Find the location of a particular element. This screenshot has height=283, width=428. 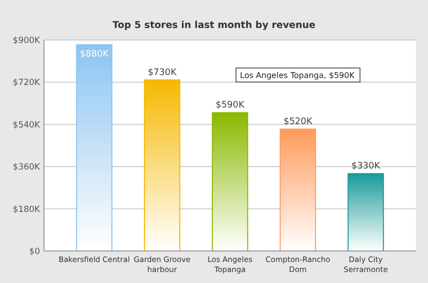

y-tick-label: $540K is located at coordinates (26, 125).